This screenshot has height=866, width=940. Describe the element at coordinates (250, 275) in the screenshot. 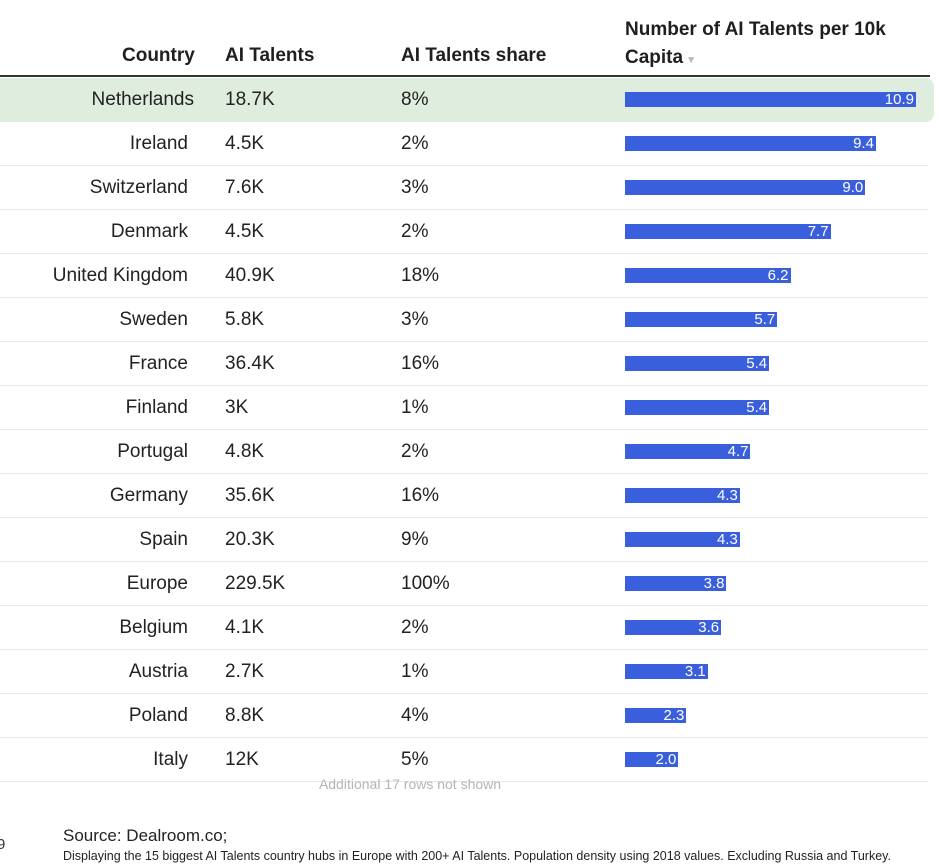

I see `ai-talents-cell: 40.9K` at that location.